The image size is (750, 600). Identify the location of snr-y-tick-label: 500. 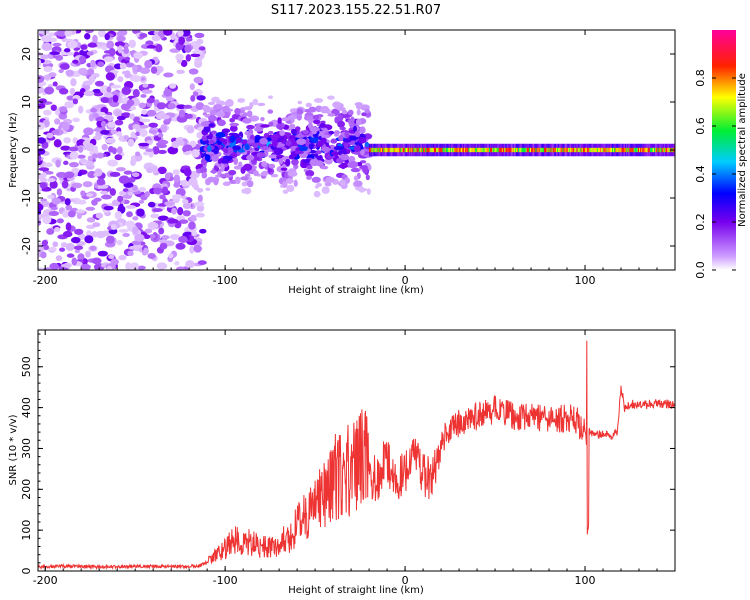
(26, 366).